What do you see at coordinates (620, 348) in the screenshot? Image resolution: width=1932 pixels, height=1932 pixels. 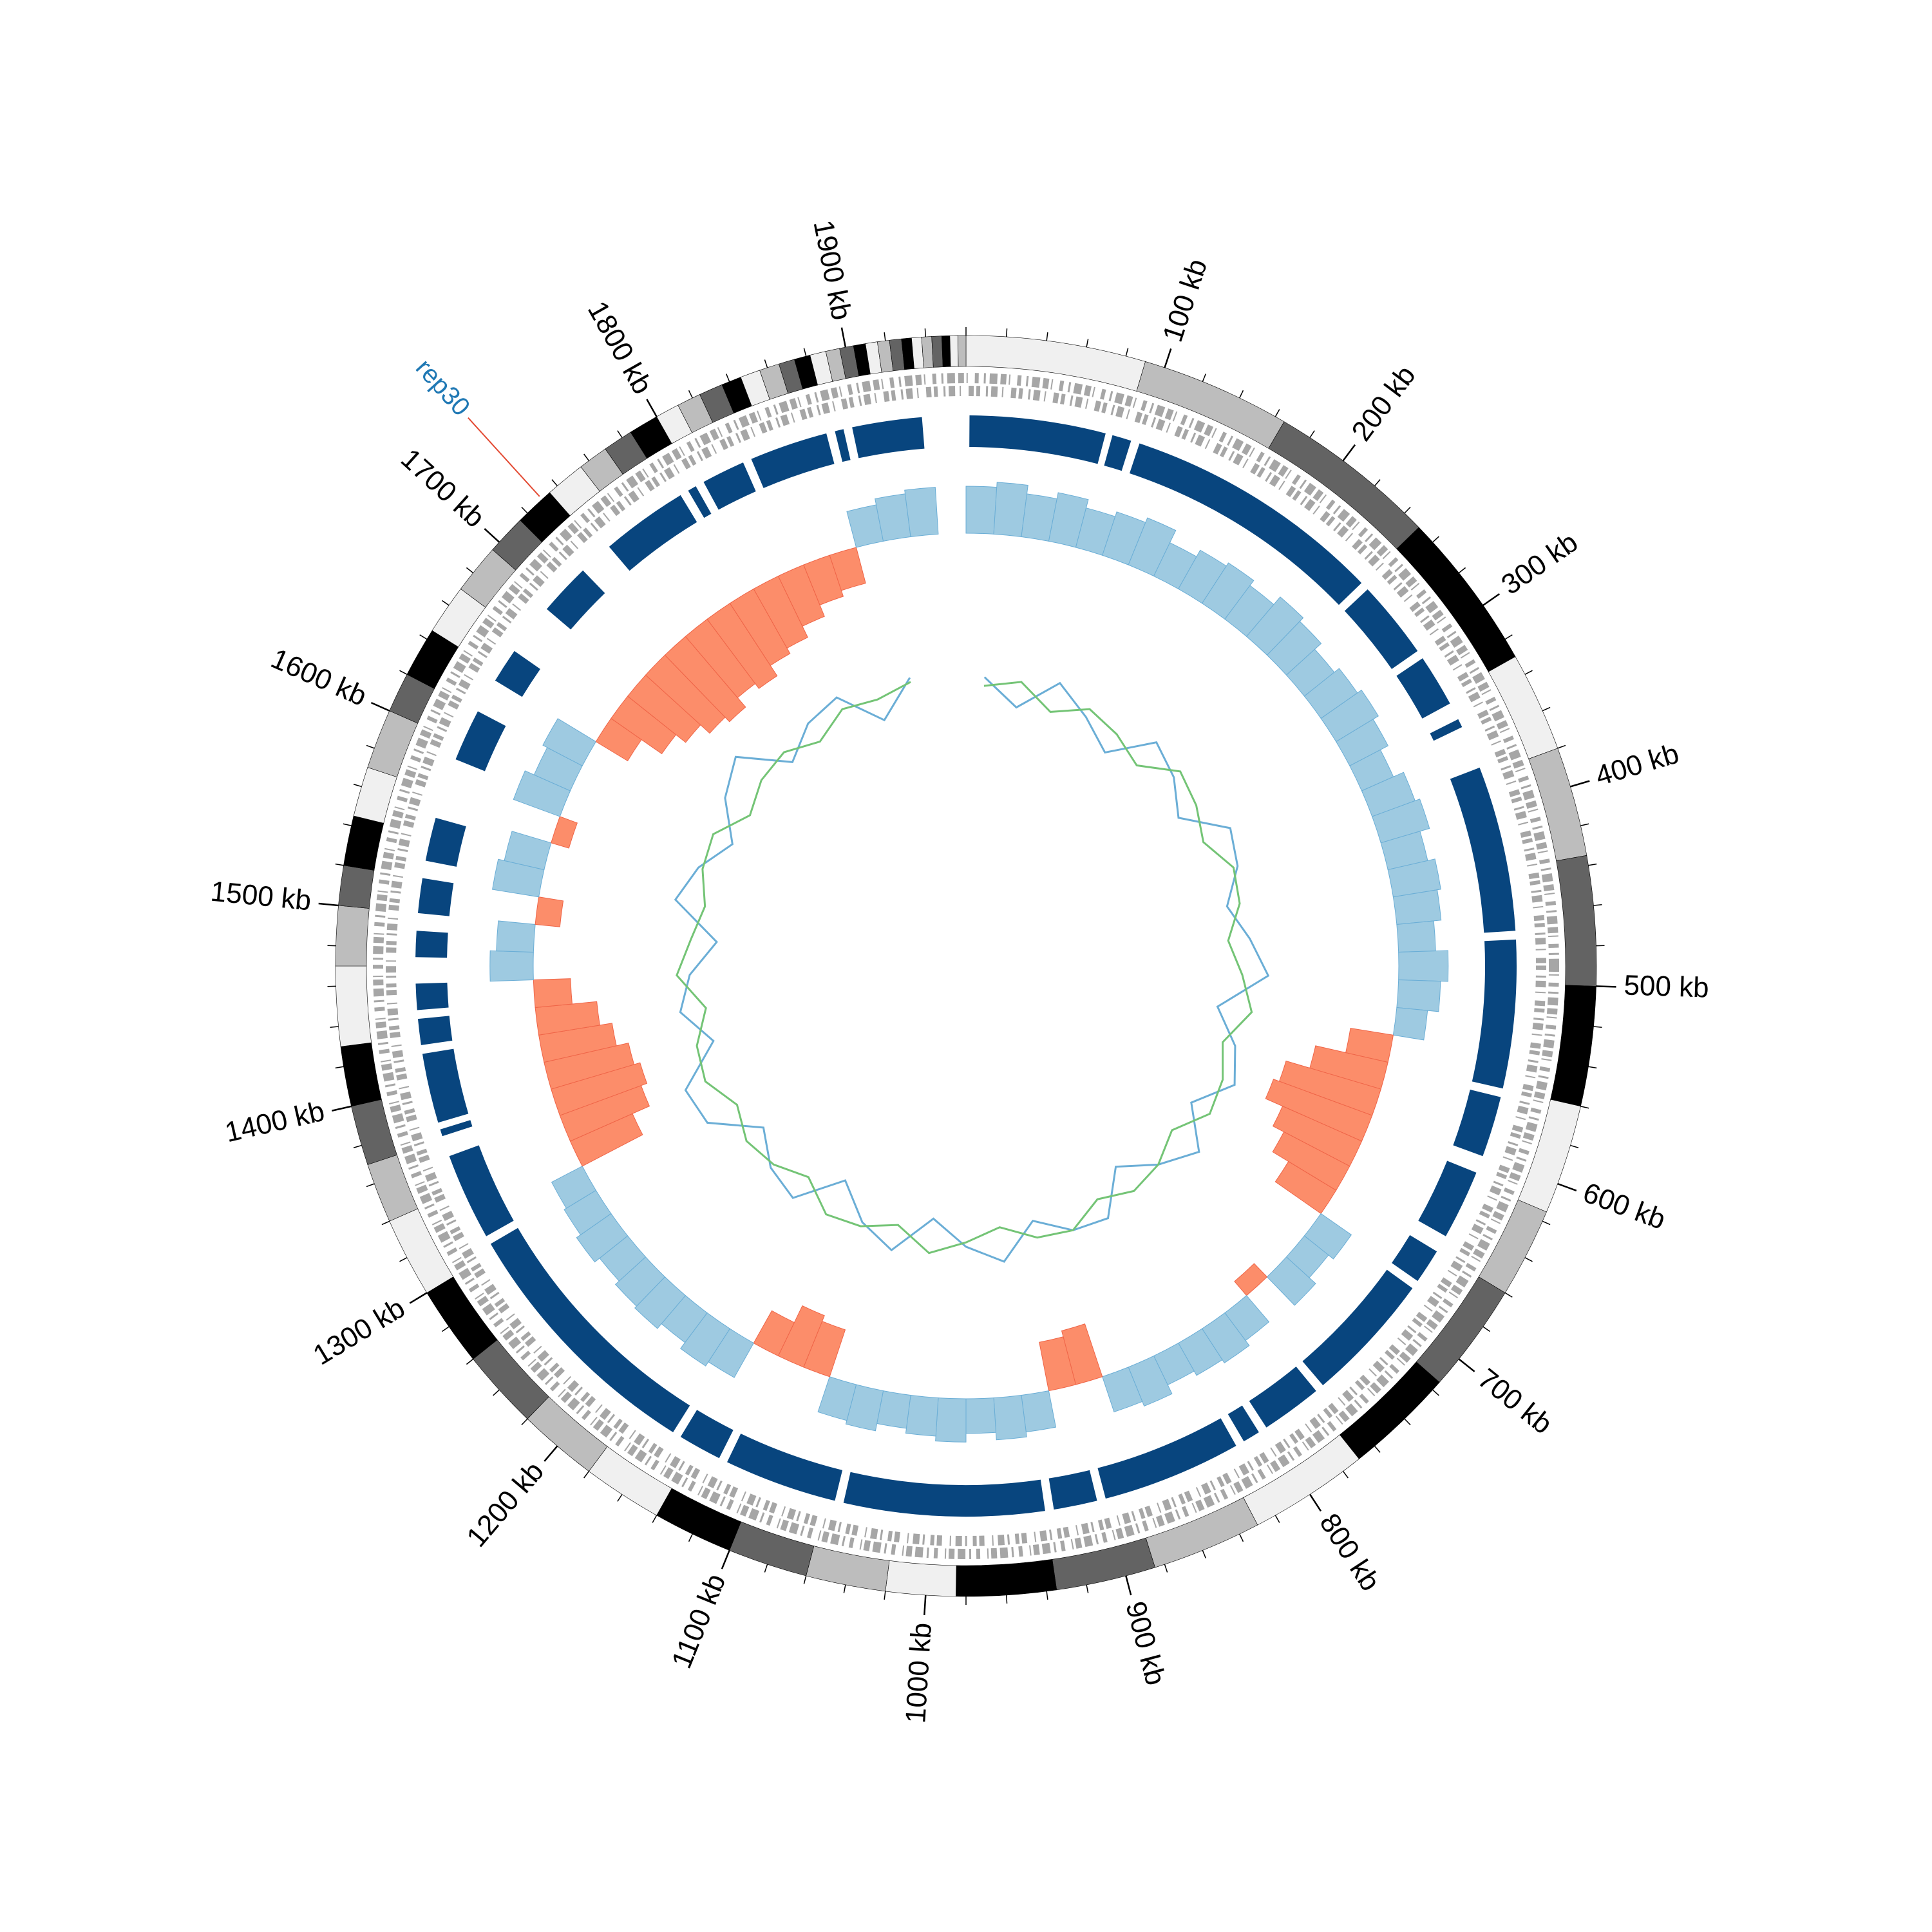 I see `tick-label: 1800 kb` at bounding box center [620, 348].